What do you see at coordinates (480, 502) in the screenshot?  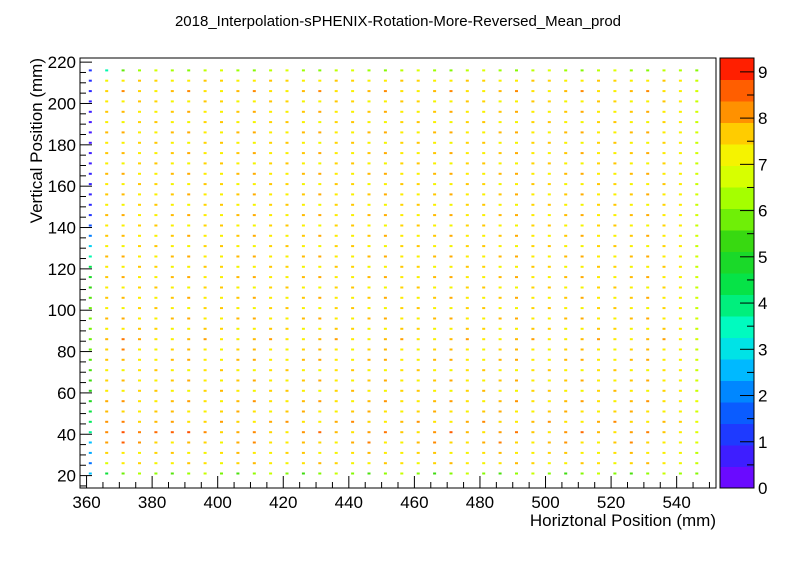 I see `x-tick-label: 480` at bounding box center [480, 502].